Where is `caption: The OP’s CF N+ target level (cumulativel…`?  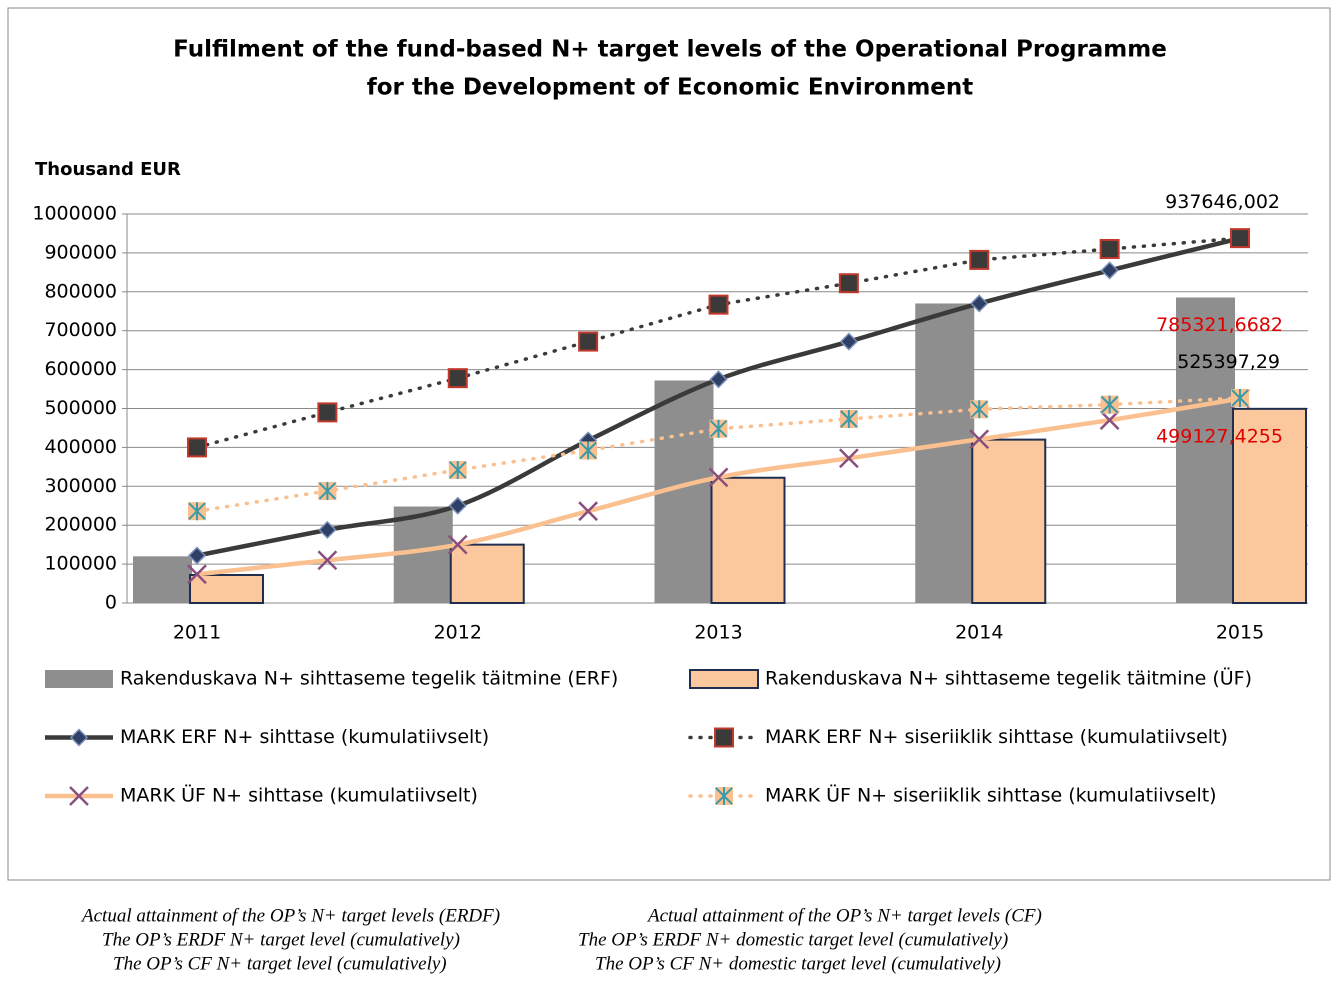
caption: The OP’s CF N+ target level (cumulativel… is located at coordinates (280, 963).